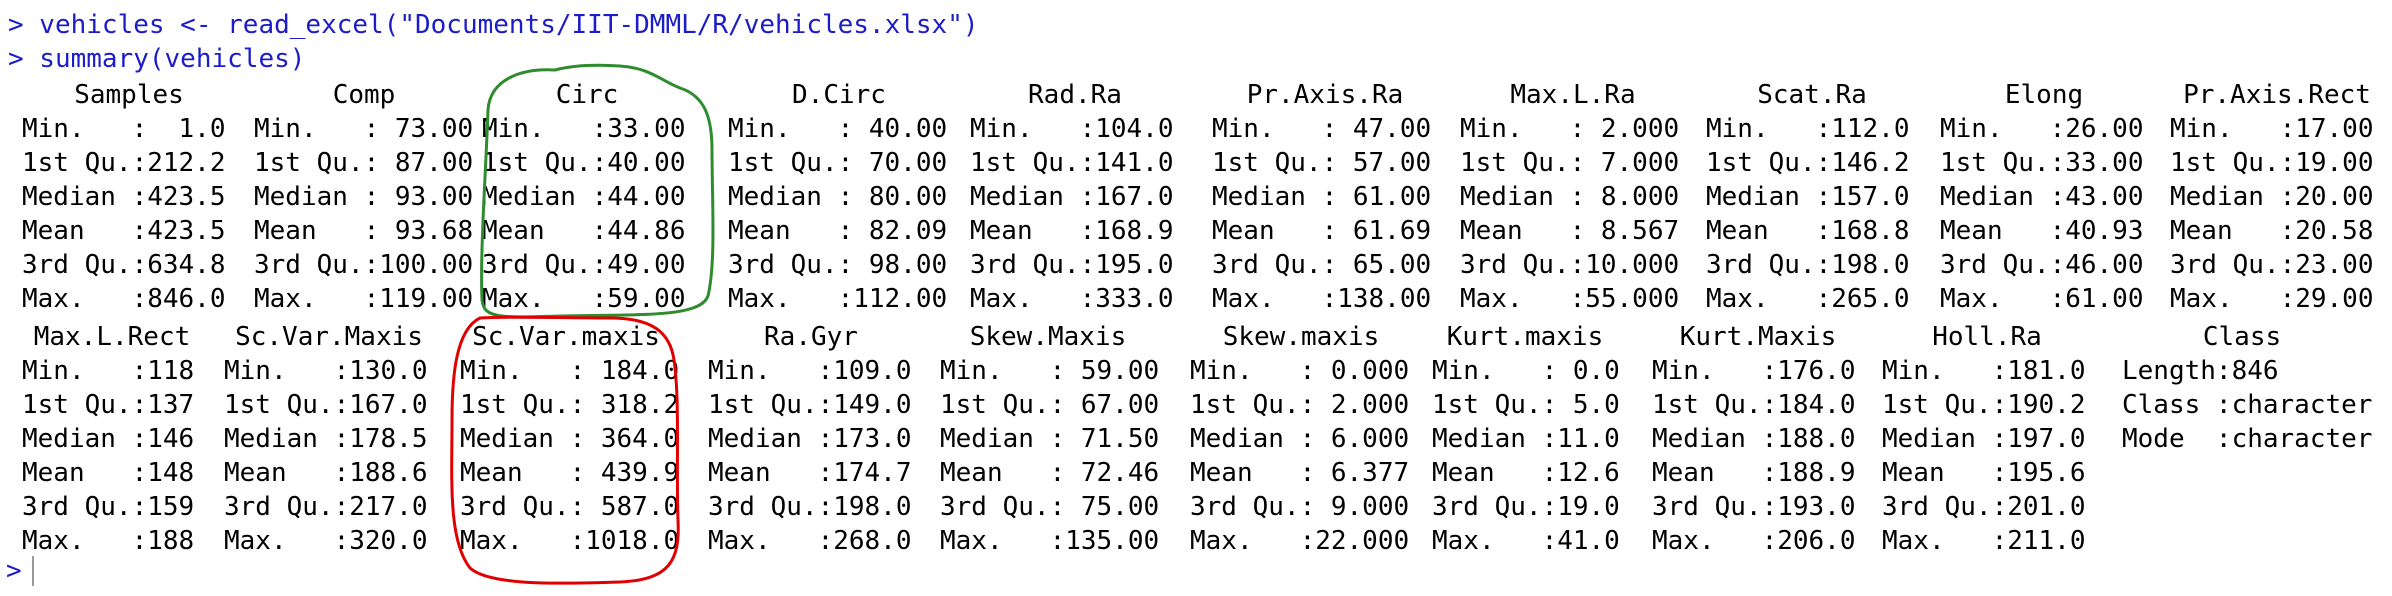 The height and width of the screenshot is (596, 2392). I want to click on summary-cell: Max. :135.00, so click(1050, 541).